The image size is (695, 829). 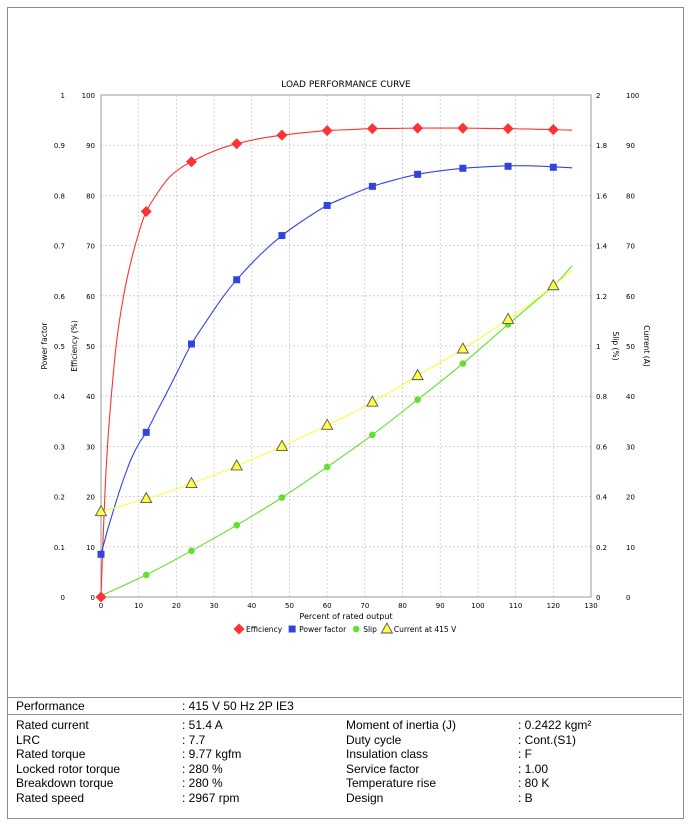 What do you see at coordinates (602, 196) in the screenshot?
I see `y-tick-label-slip: 1.6` at bounding box center [602, 196].